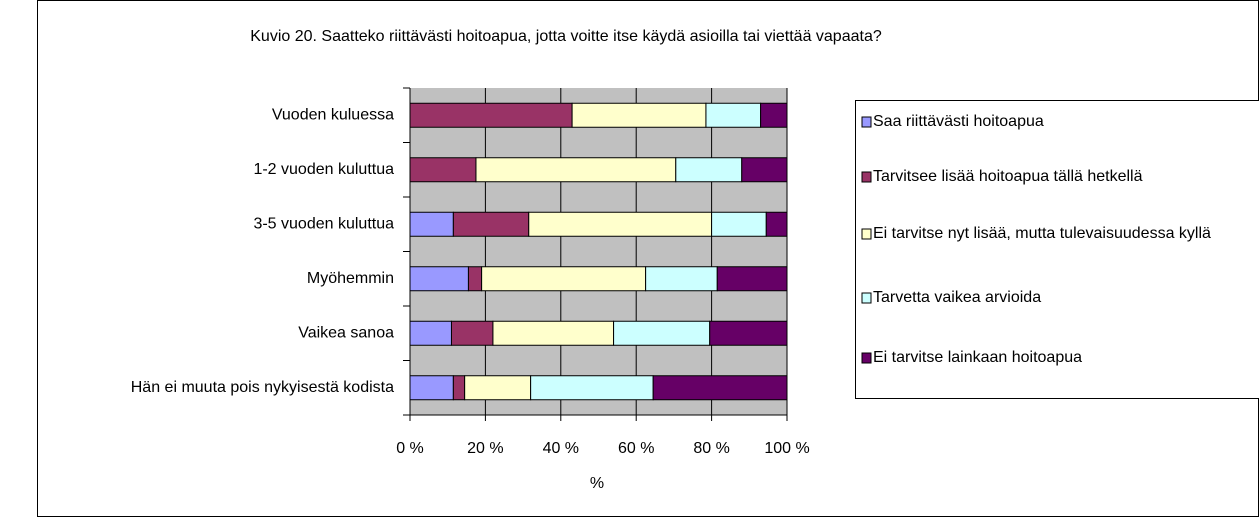 The image size is (1259, 517). Describe the element at coordinates (977, 357) in the screenshot. I see `legend-label: Ei tarvitse lainkaan hoitoapua` at that location.